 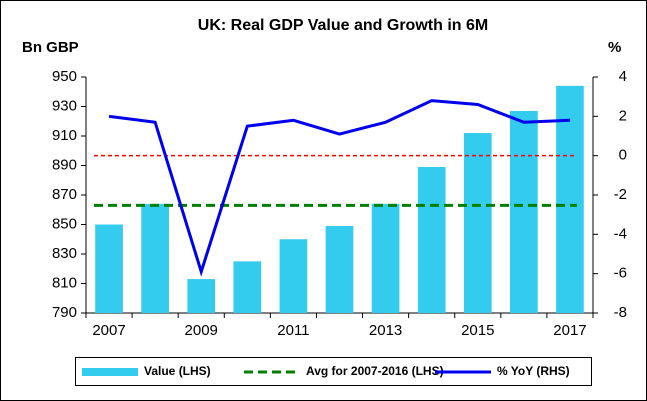 What do you see at coordinates (64, 253) in the screenshot?
I see `y-tick-label: 830` at bounding box center [64, 253].